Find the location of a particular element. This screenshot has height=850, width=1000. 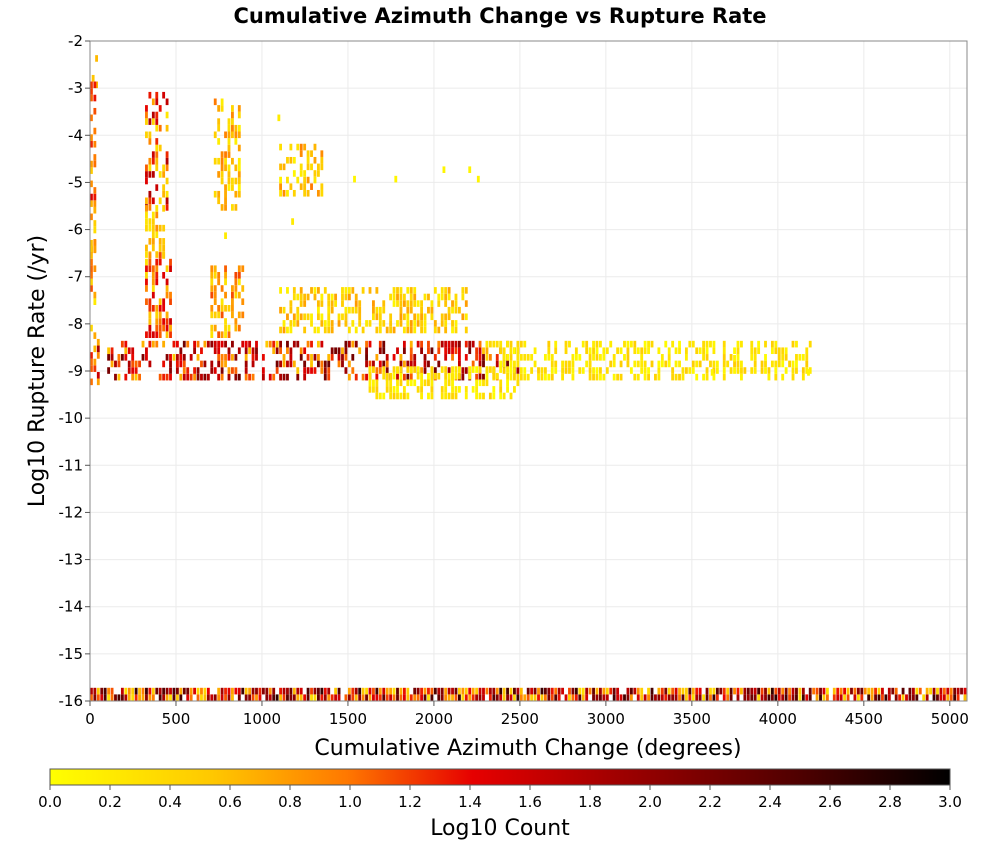

colorbar is located at coordinates (500, 777).